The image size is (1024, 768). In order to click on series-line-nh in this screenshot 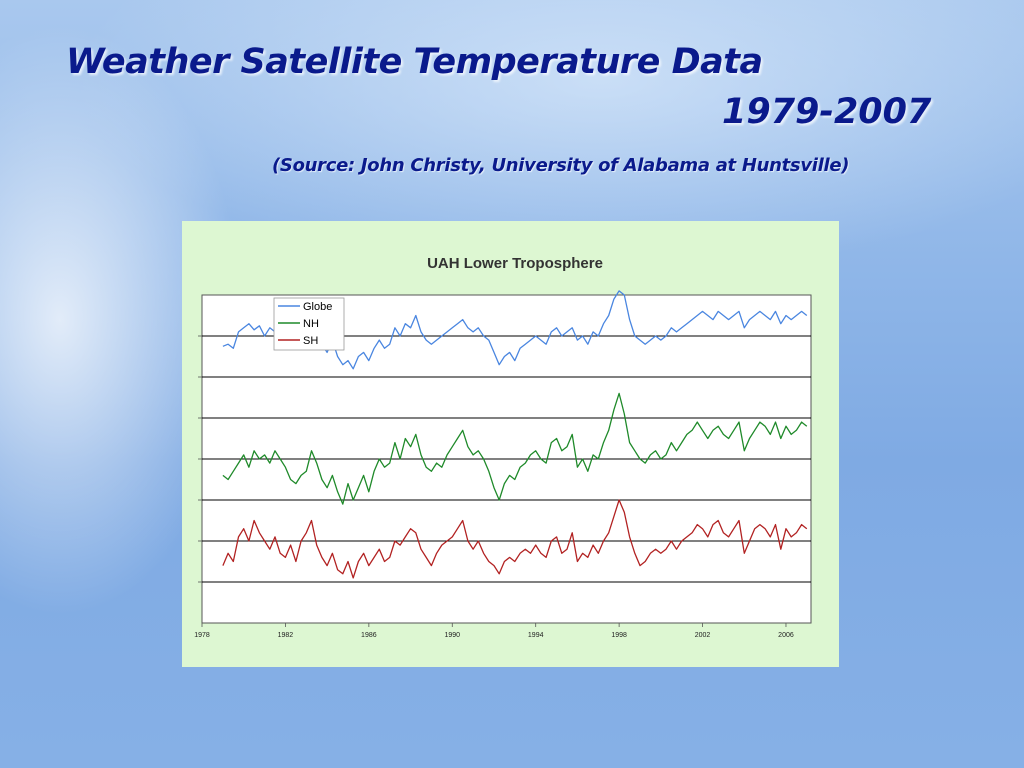, I will do `click(515, 448)`.